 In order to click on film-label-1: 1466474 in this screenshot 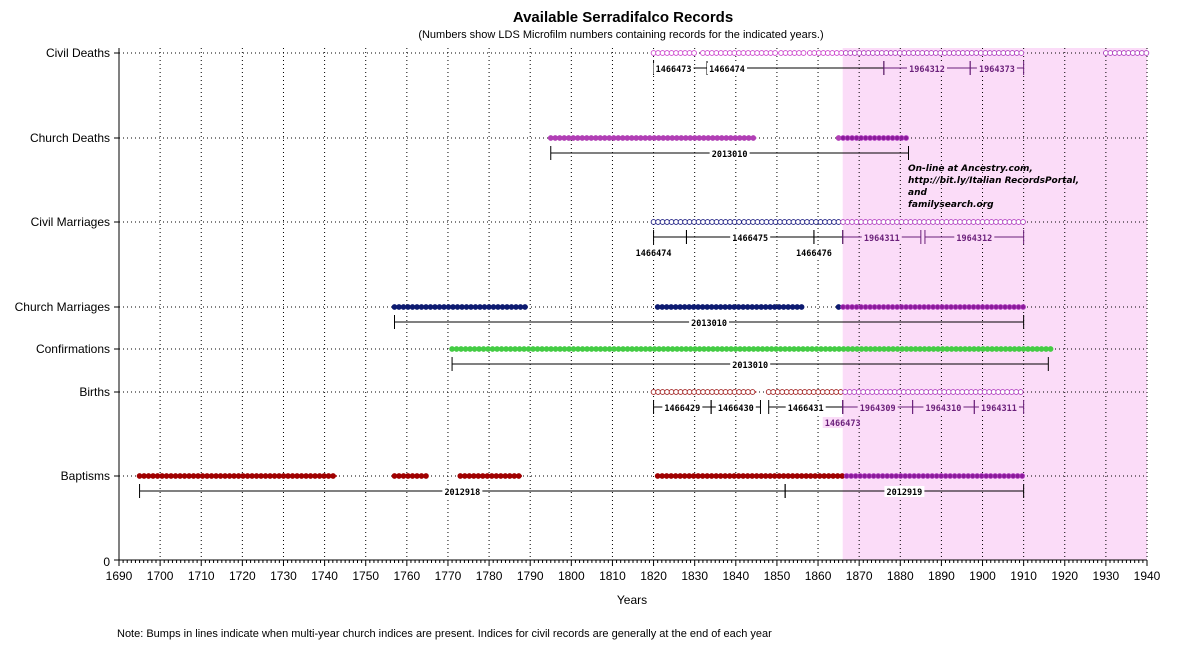, I will do `click(727, 70)`.